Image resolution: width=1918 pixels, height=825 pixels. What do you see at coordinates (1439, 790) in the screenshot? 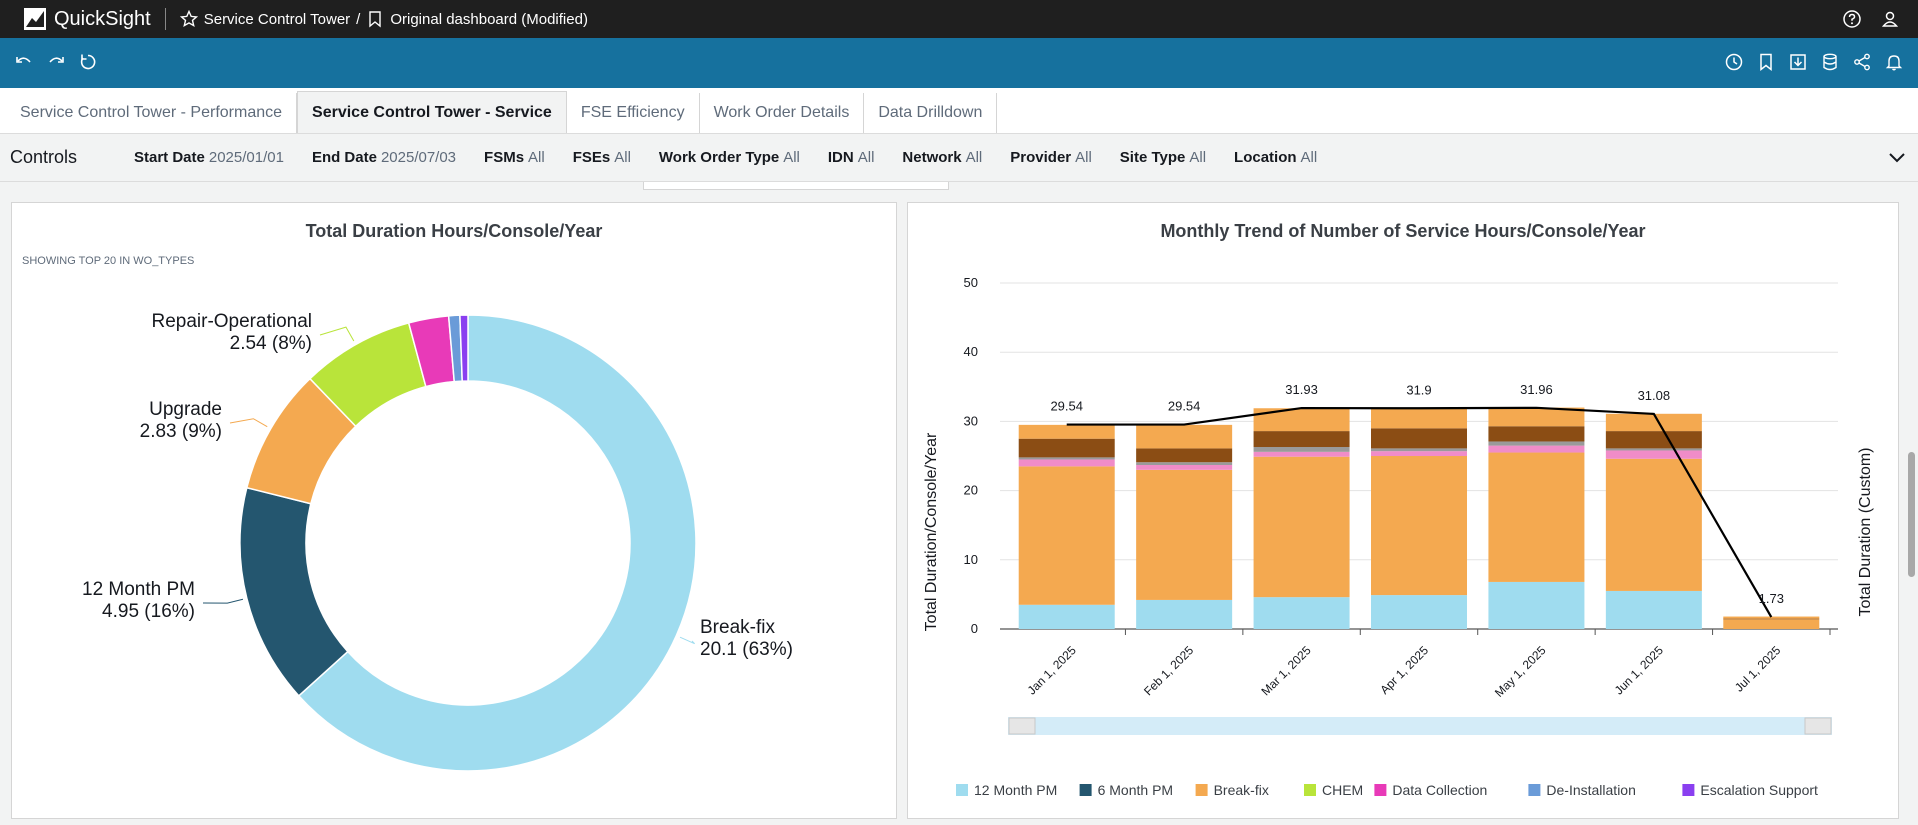
I see `legend-item: Data Collection` at bounding box center [1439, 790].